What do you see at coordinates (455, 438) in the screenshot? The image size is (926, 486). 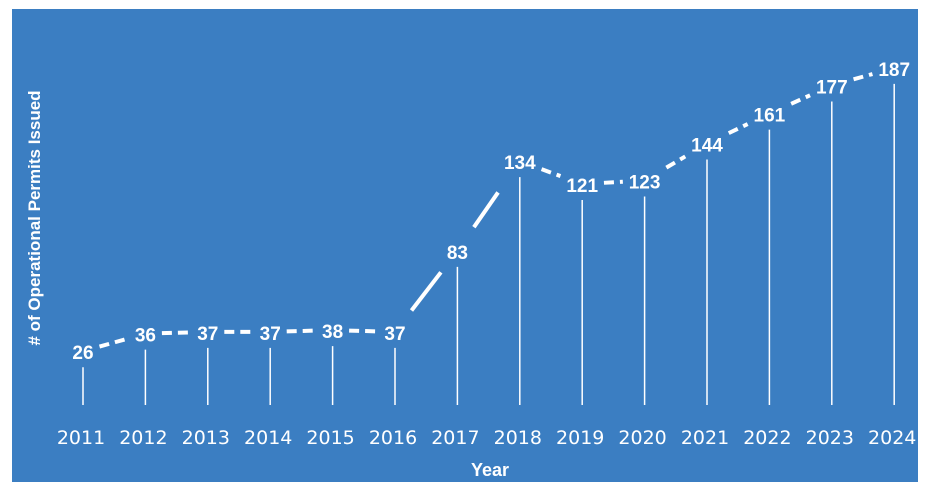 I see `x-tick-label: 2017` at bounding box center [455, 438].